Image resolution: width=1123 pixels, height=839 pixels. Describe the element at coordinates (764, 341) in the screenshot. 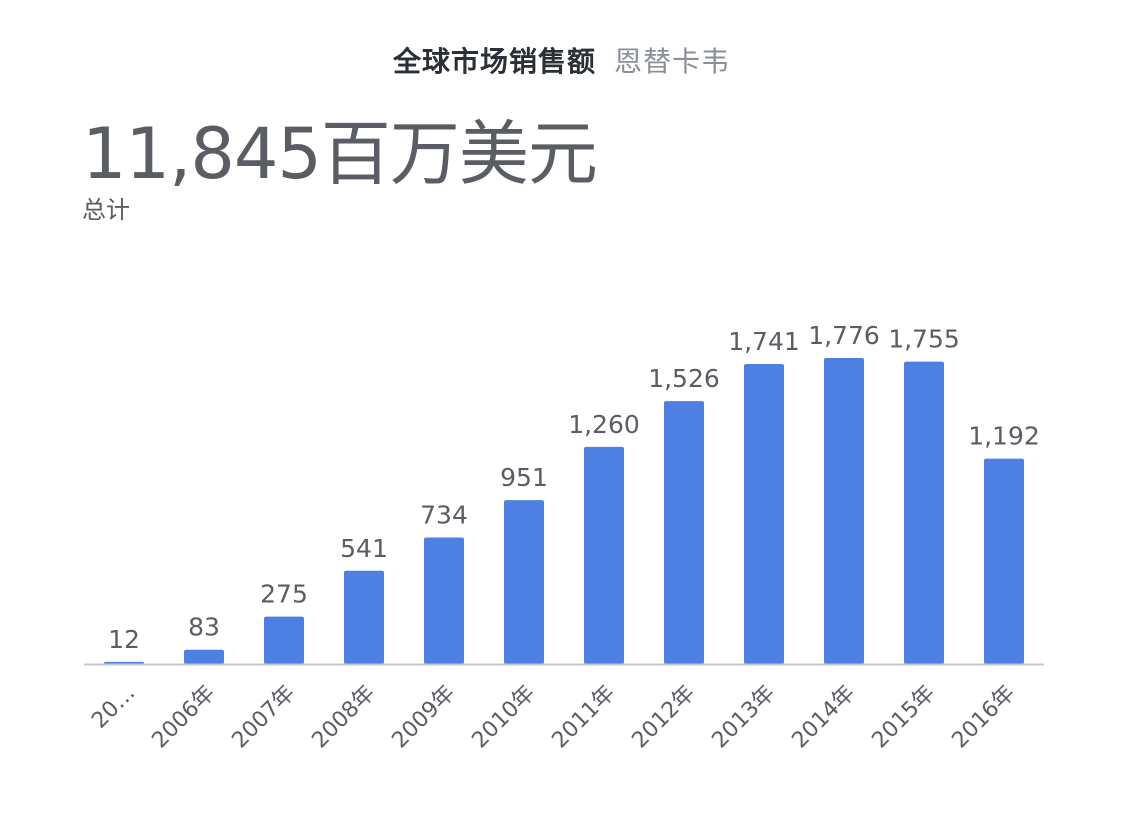

I see `data-label-8: 1,741` at that location.